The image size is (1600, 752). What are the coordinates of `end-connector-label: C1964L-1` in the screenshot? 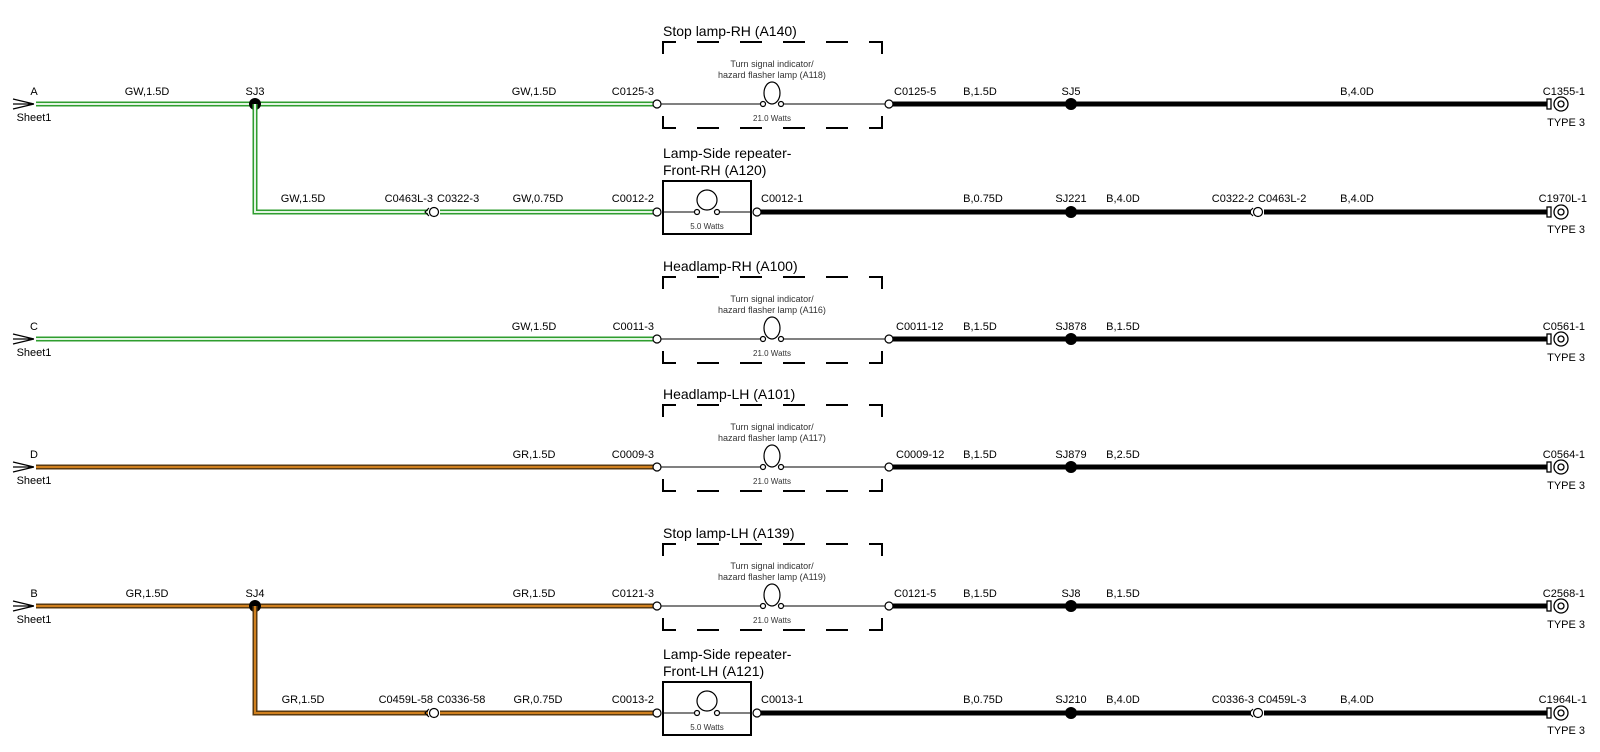 It's located at (1563, 700).